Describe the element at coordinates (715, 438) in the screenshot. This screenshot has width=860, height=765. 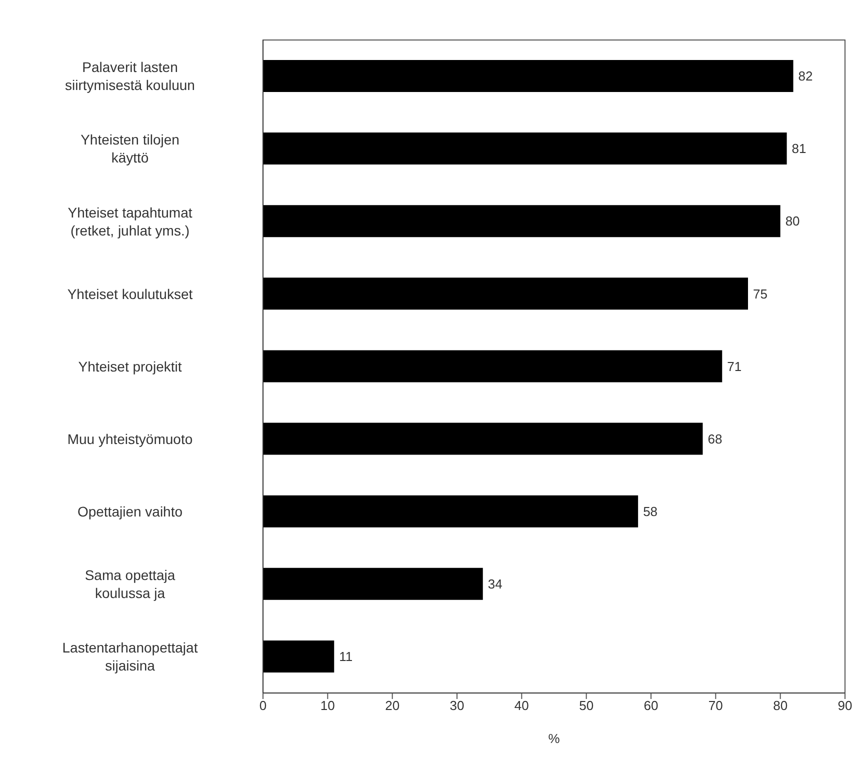
I see `data-label: 68` at that location.